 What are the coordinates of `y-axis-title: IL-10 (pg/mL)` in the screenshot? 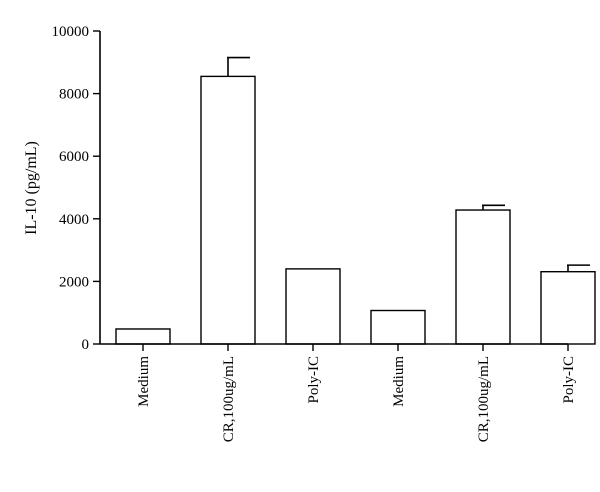 It's located at (31, 188).